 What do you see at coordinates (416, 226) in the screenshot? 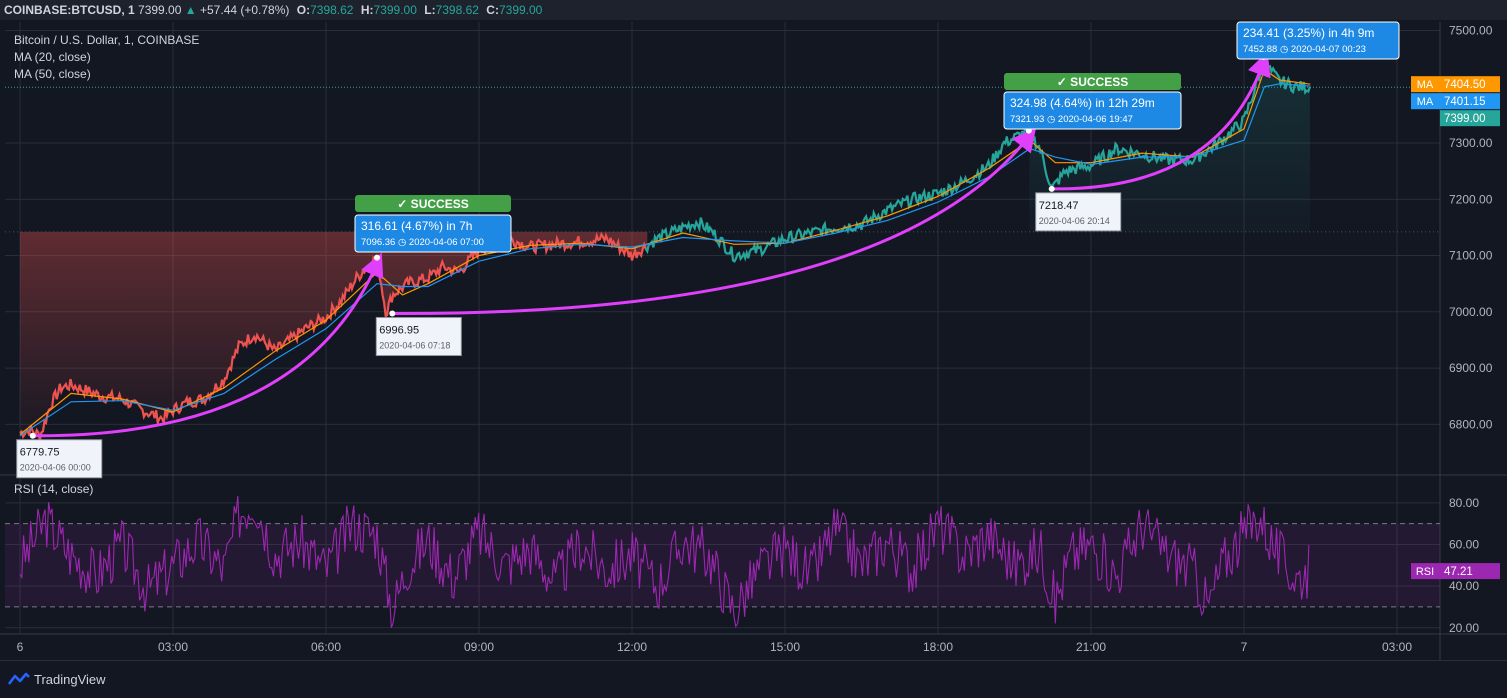
I see `signal-callout-text-0: 316.61 (4.67%) in 7h` at bounding box center [416, 226].